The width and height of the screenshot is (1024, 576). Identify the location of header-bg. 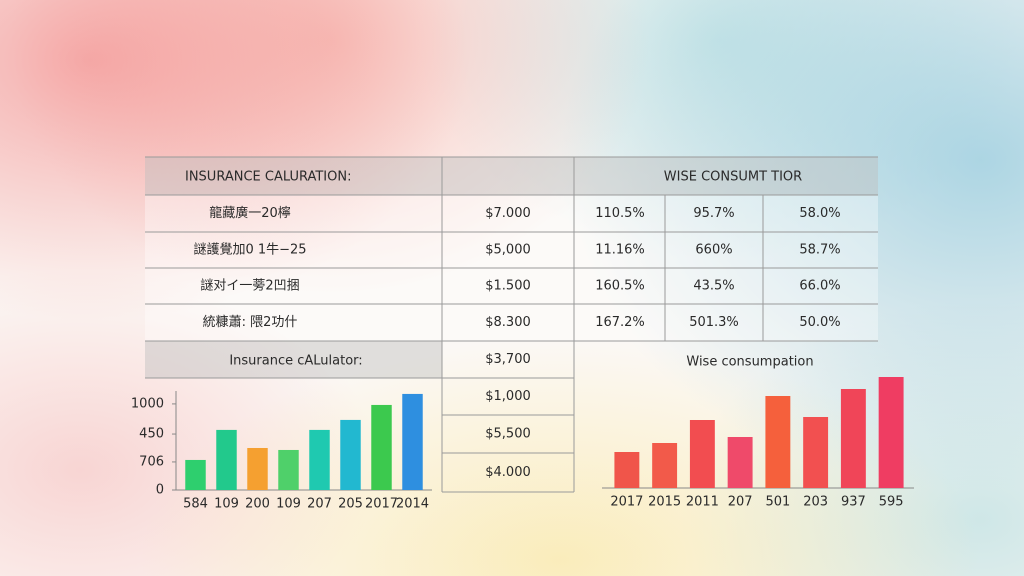
(511, 176).